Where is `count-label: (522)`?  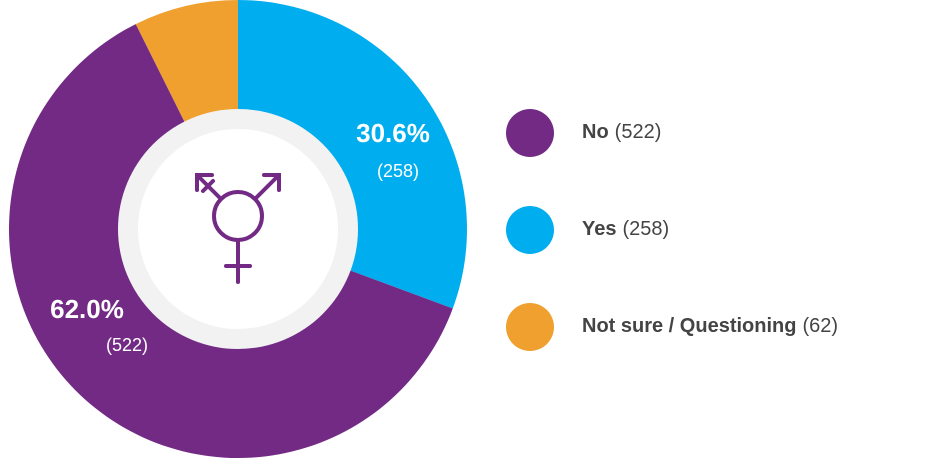
count-label: (522) is located at coordinates (127, 345).